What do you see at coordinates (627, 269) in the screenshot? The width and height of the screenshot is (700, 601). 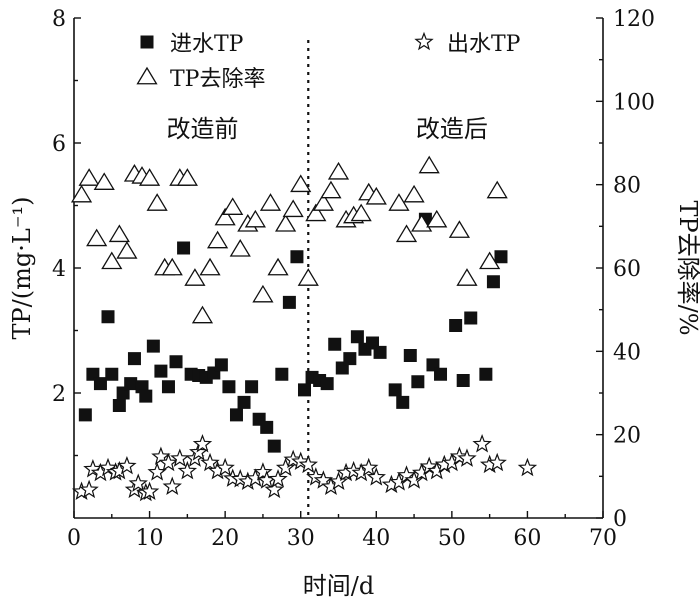 I see `y-right-tick-label: 60` at bounding box center [627, 269].